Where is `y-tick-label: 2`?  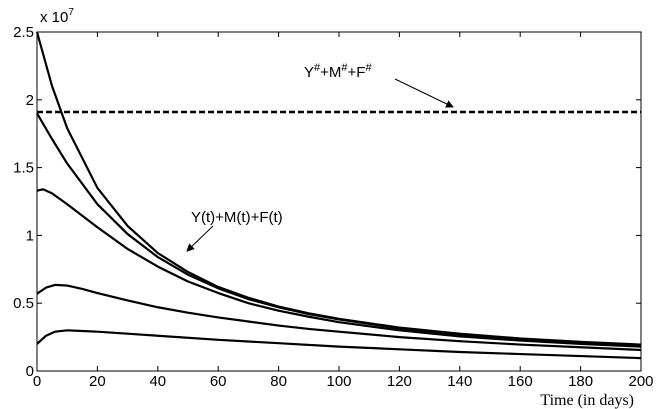 y-tick-label: 2 is located at coordinates (30, 100).